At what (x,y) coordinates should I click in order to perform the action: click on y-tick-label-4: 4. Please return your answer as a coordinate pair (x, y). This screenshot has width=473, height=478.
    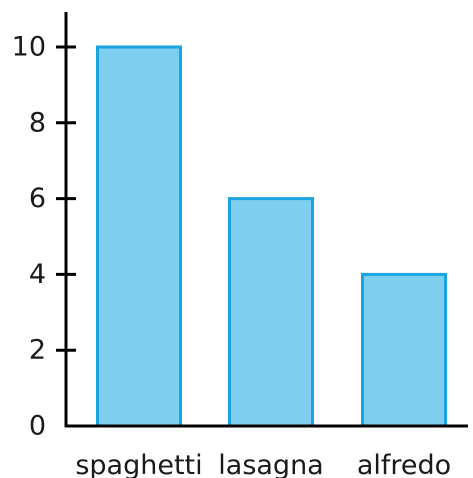
    Looking at the image, I should click on (37, 274).